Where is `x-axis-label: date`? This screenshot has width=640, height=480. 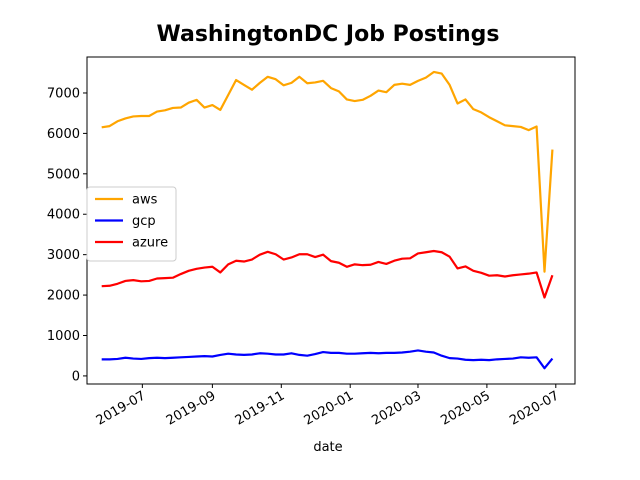 x-axis-label: date is located at coordinates (327, 447).